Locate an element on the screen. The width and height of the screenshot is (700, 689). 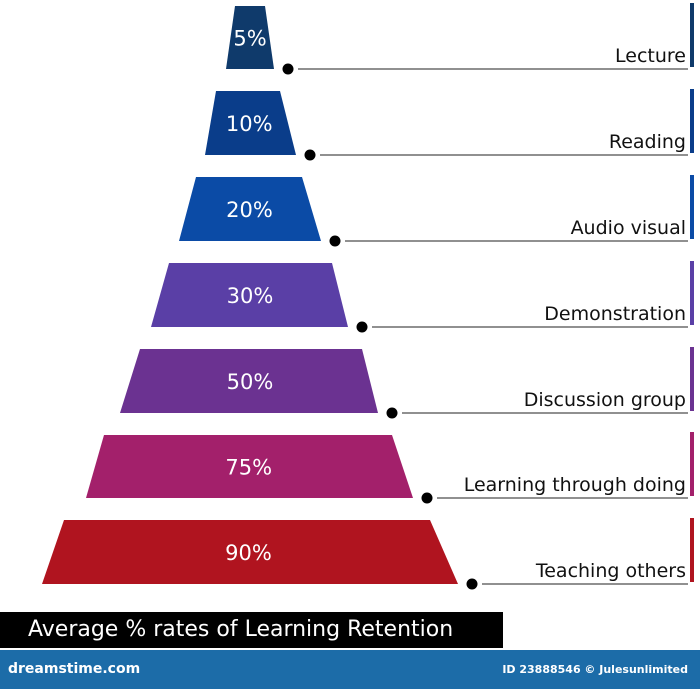
layer-label-reading: Reading is located at coordinates (647, 142).